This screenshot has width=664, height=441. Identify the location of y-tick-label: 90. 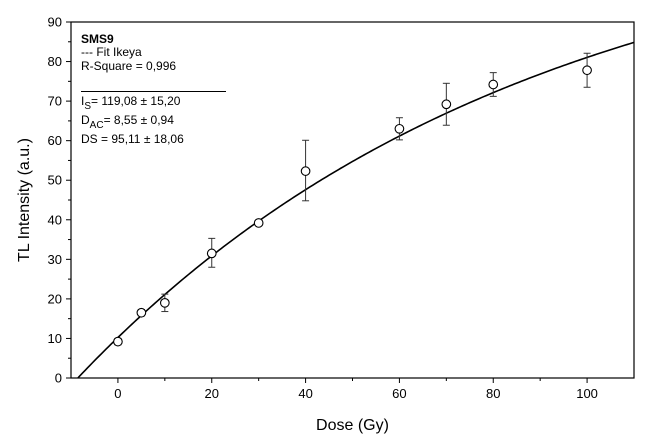
(55, 22).